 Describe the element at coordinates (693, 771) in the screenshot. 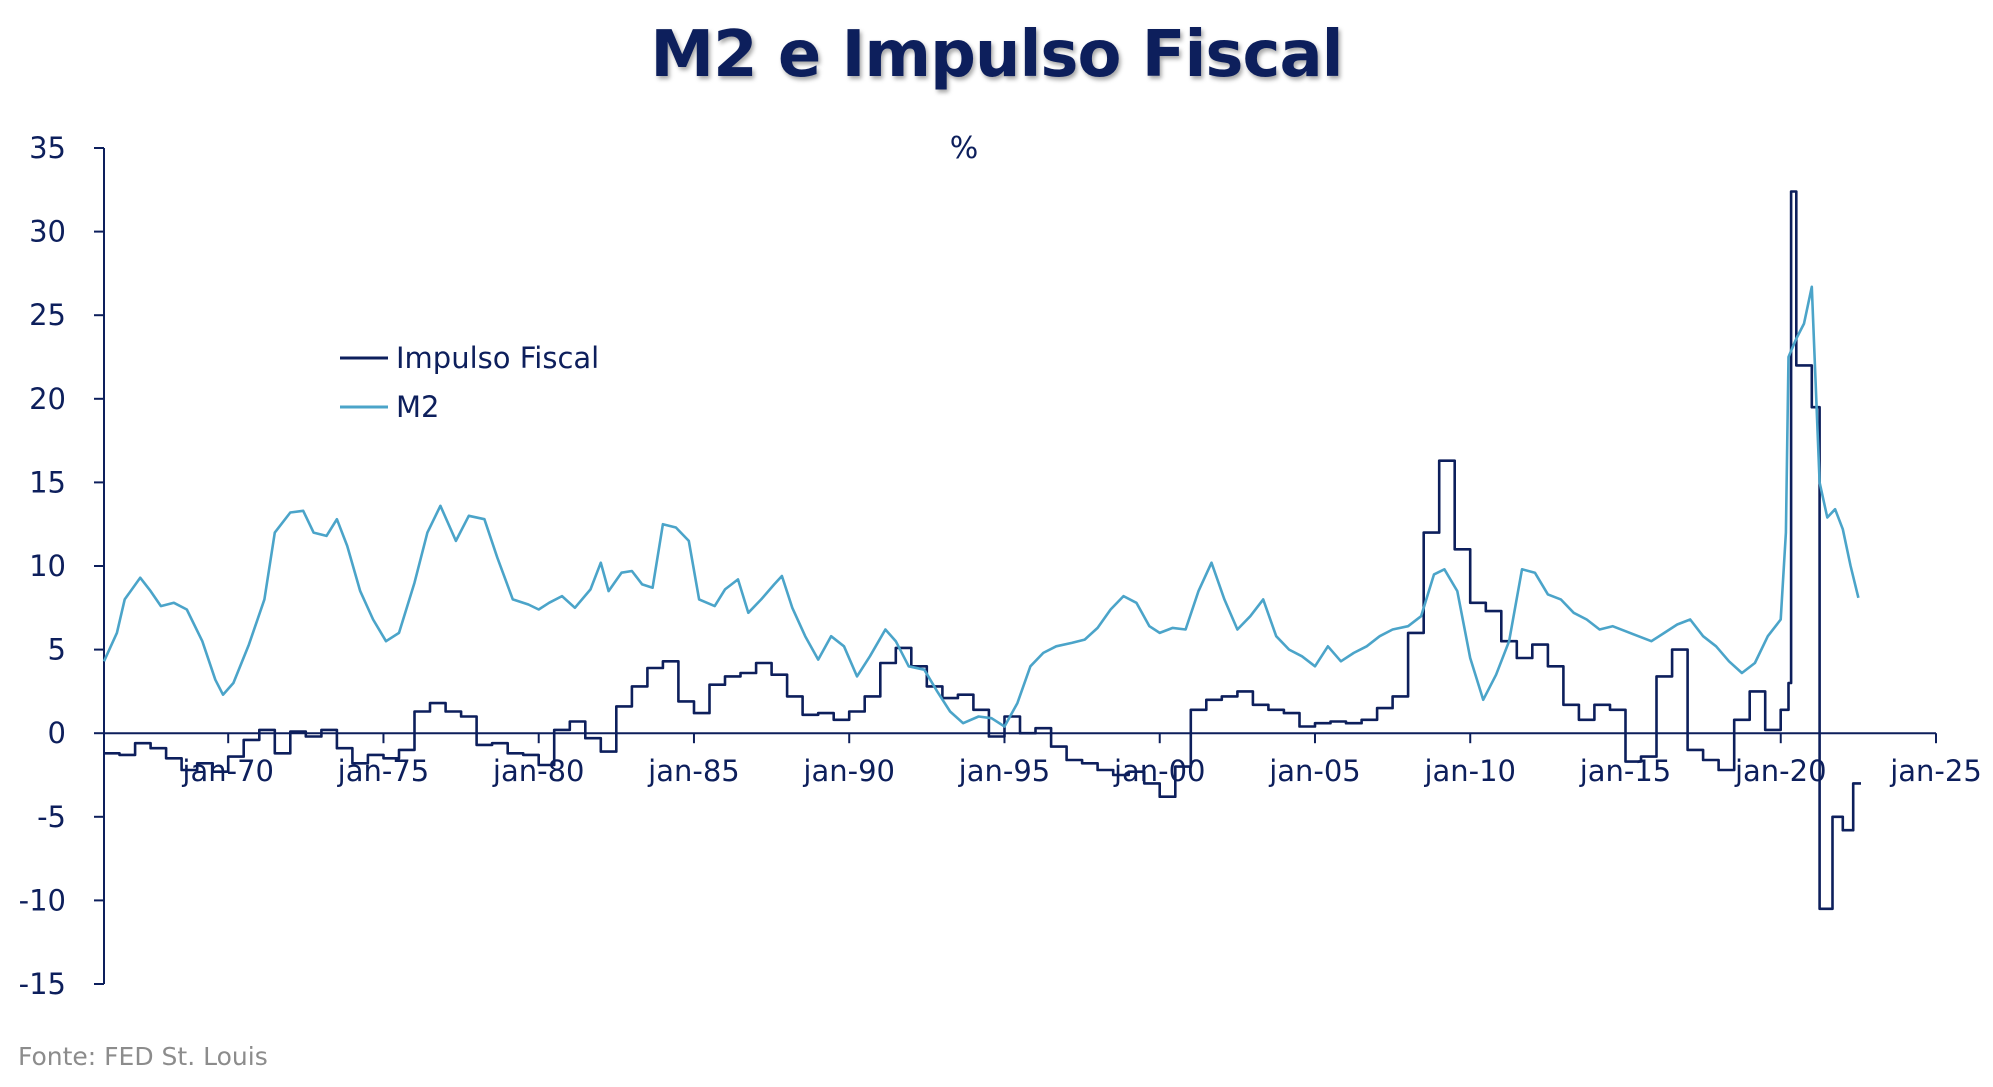

I see `x-tick-label: jan-85` at that location.